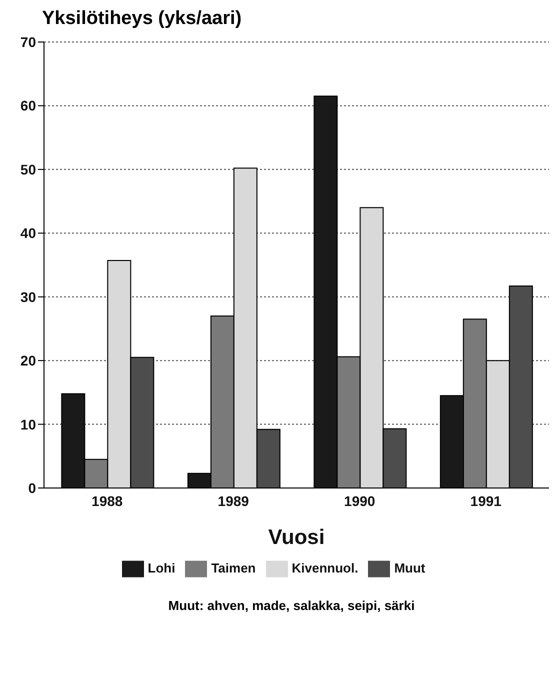 This screenshot has width=553, height=680. Describe the element at coordinates (32, 488) in the screenshot. I see `y-tick-label: 0` at that location.